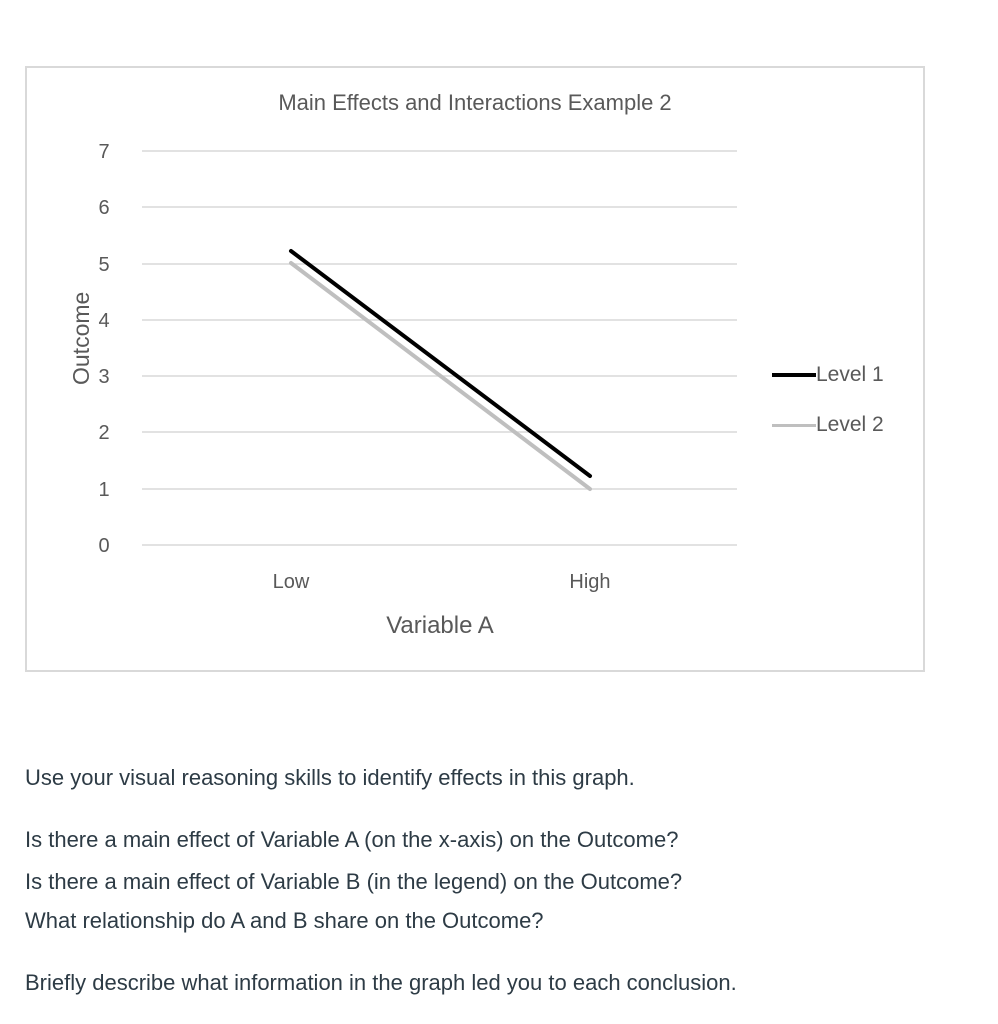 The width and height of the screenshot is (998, 1024). What do you see at coordinates (440, 625) in the screenshot?
I see `x-axis-label: Variable A` at bounding box center [440, 625].